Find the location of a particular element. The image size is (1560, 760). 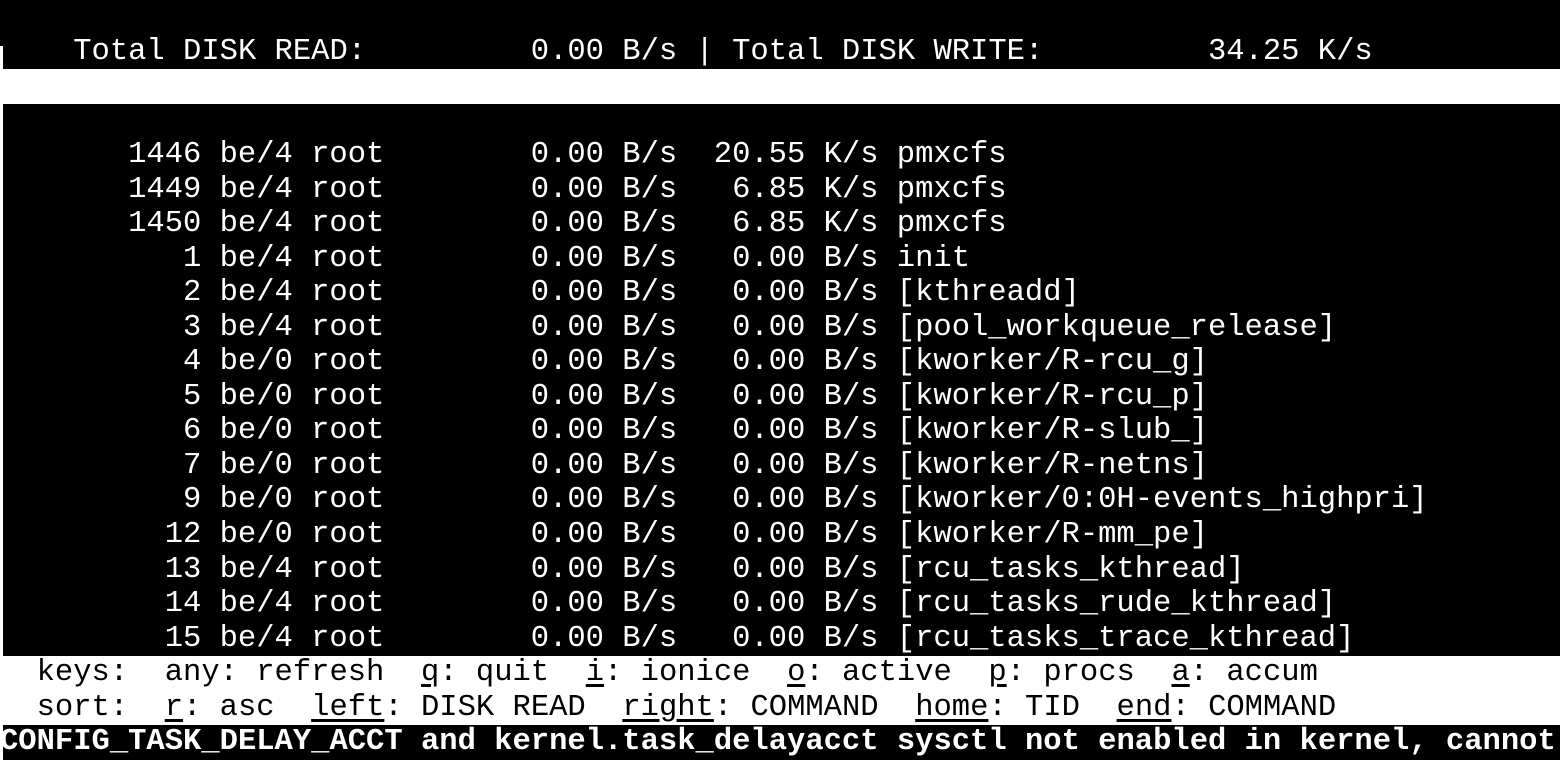

hotkey-label: r is located at coordinates (174, 707).